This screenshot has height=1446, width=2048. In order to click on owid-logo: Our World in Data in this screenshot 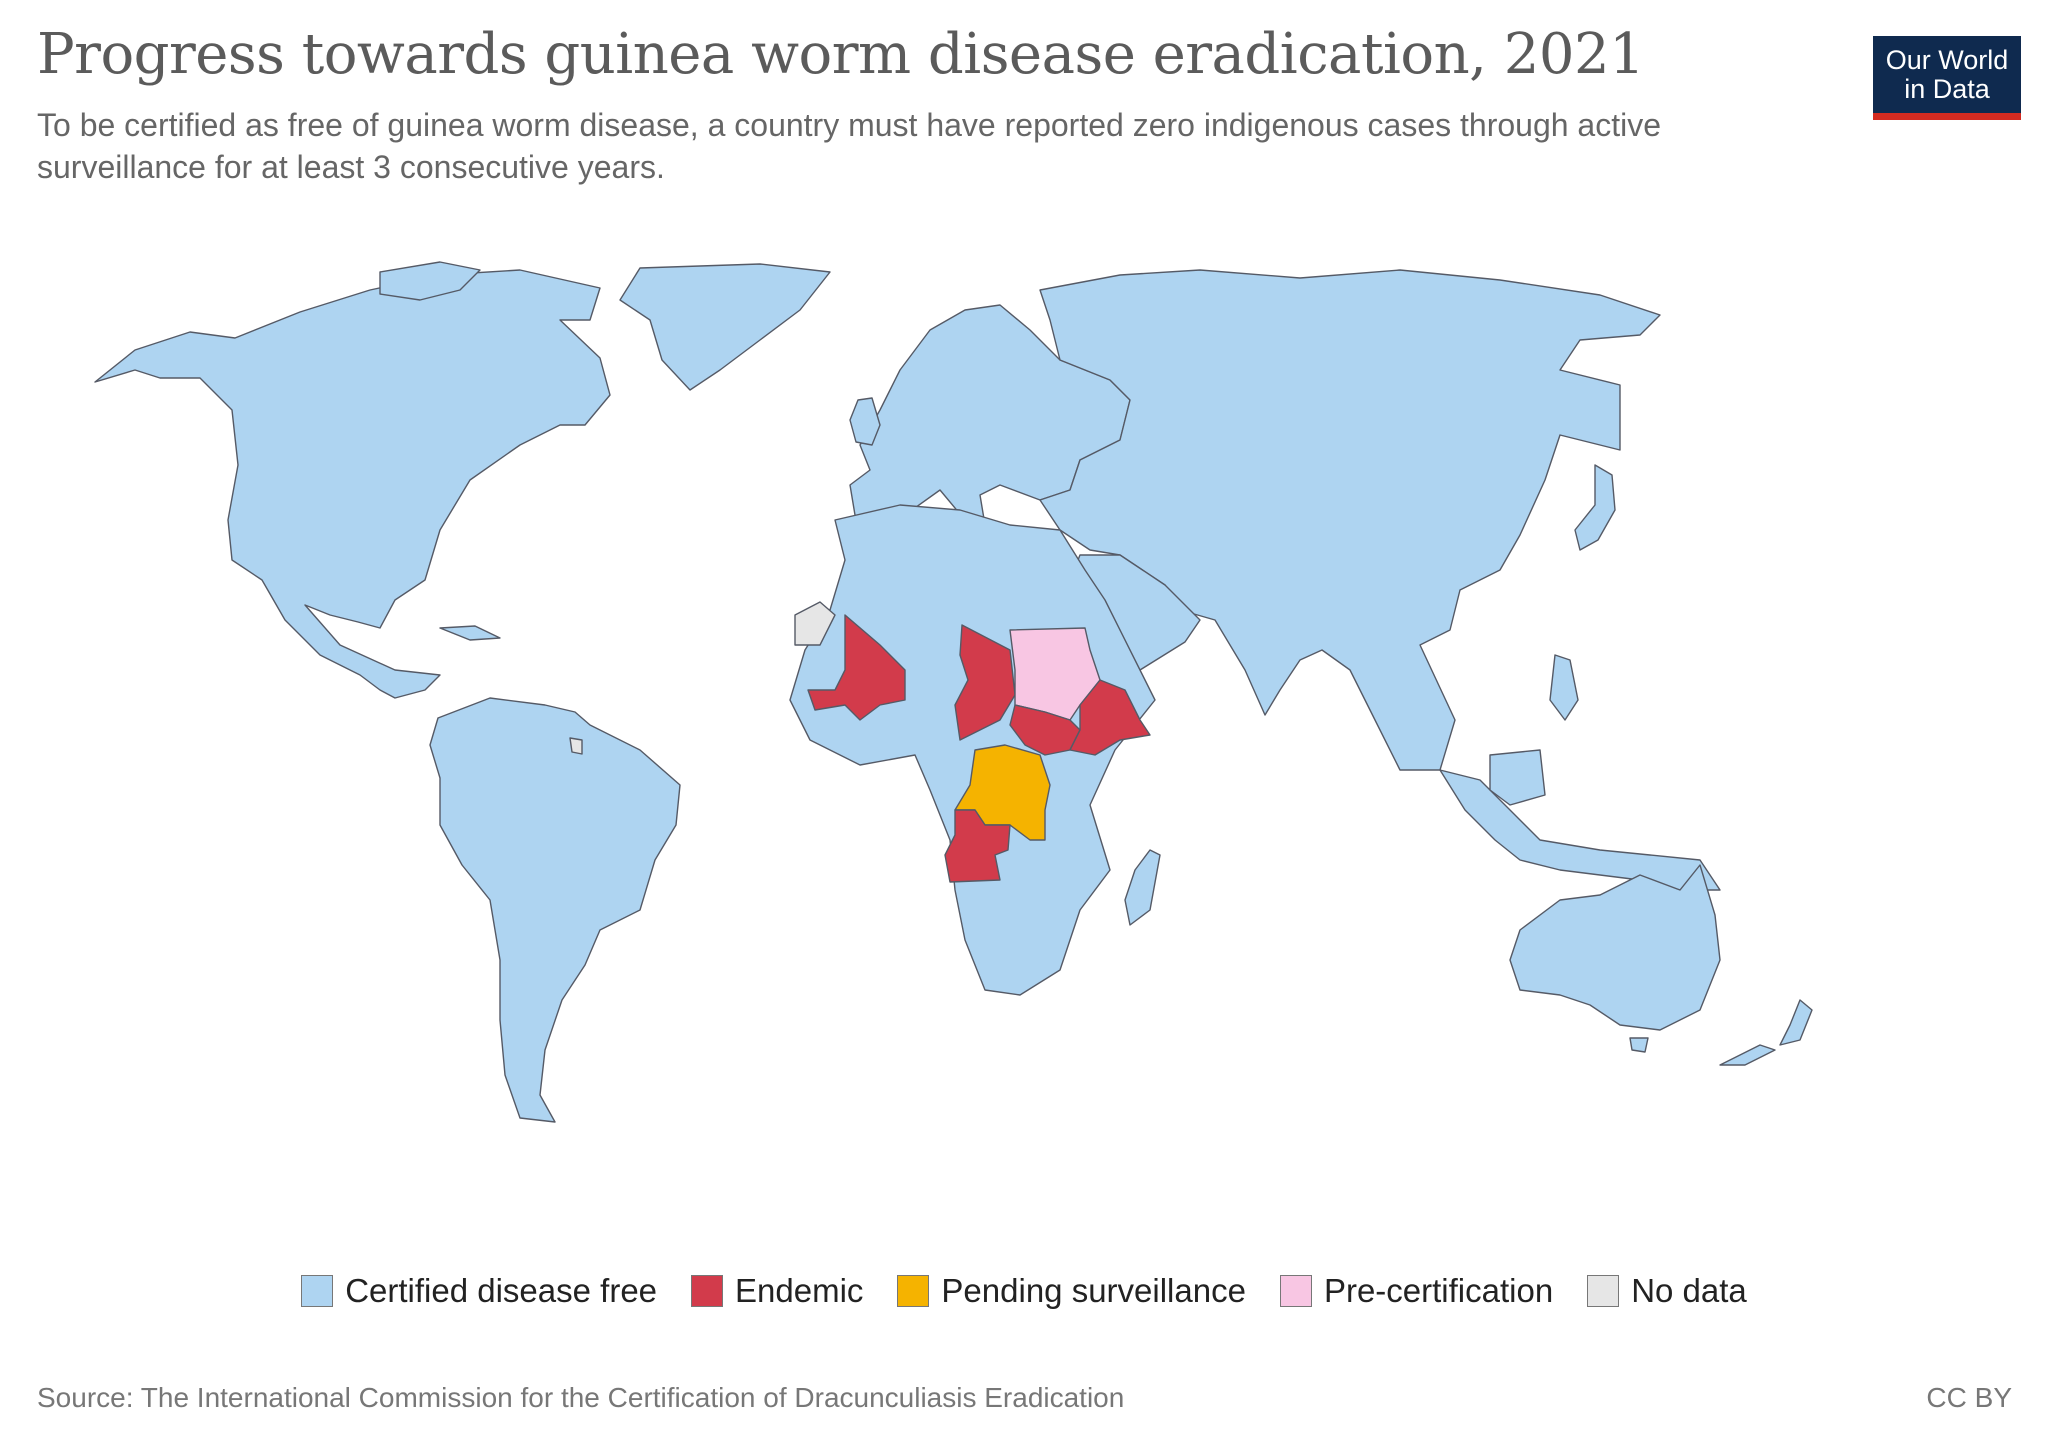, I will do `click(1947, 78)`.